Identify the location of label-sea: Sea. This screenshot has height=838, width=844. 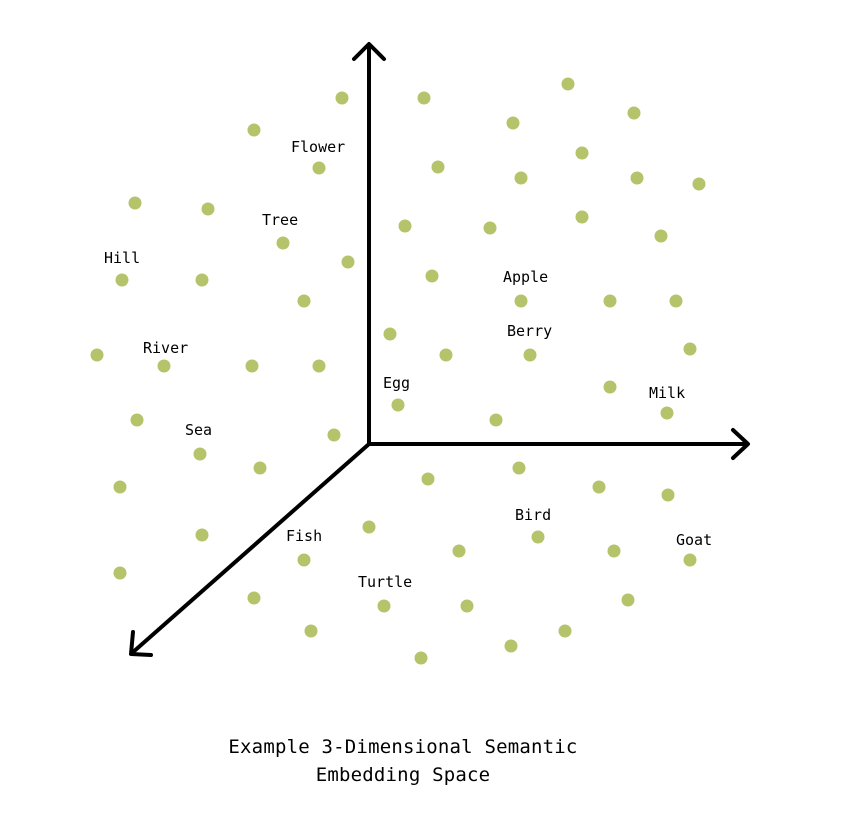
(198, 430).